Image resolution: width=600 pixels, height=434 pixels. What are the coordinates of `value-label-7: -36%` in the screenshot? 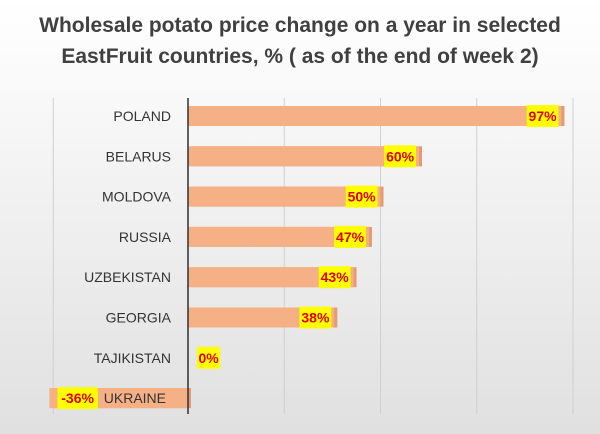 It's located at (77, 398).